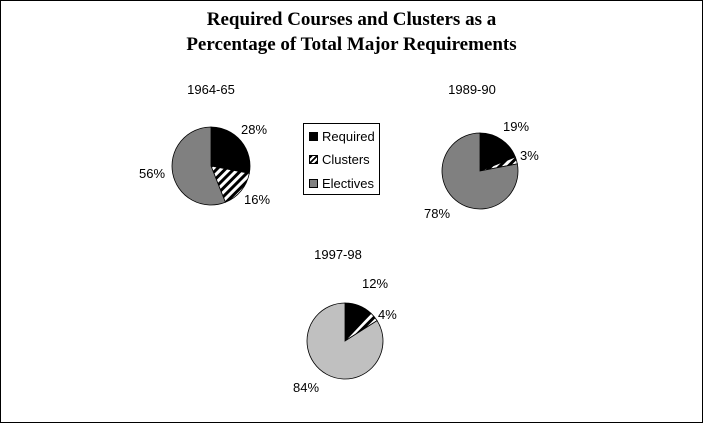 This screenshot has height=423, width=703. Describe the element at coordinates (437, 213) in the screenshot. I see `slice-label-electives: 78%` at that location.